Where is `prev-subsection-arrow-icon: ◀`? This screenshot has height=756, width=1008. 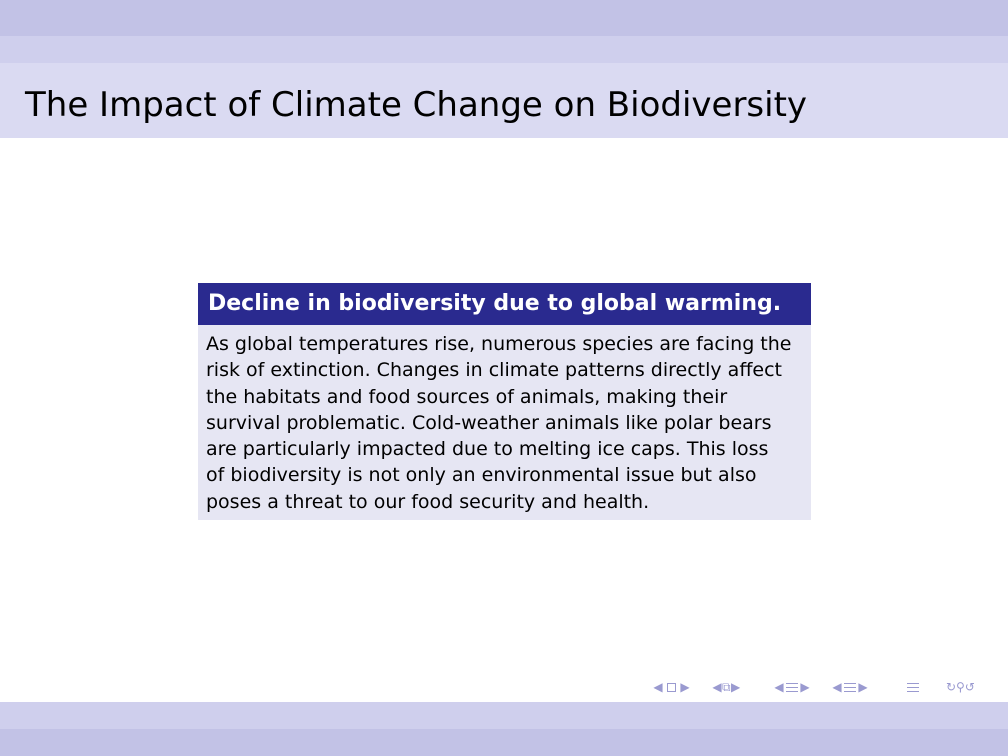
prev-subsection-arrow-icon: ◀ is located at coordinates (717, 687).